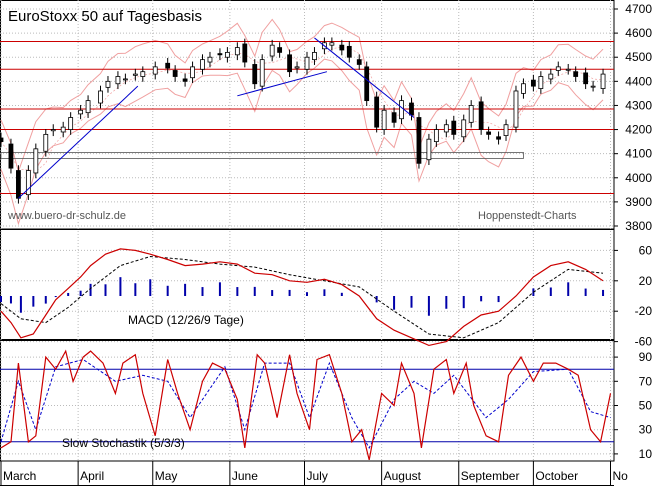 This screenshot has width=660, height=486. Describe the element at coordinates (66, 216) in the screenshot. I see `watermark-left: www.buero-dr-schulz.de` at that location.